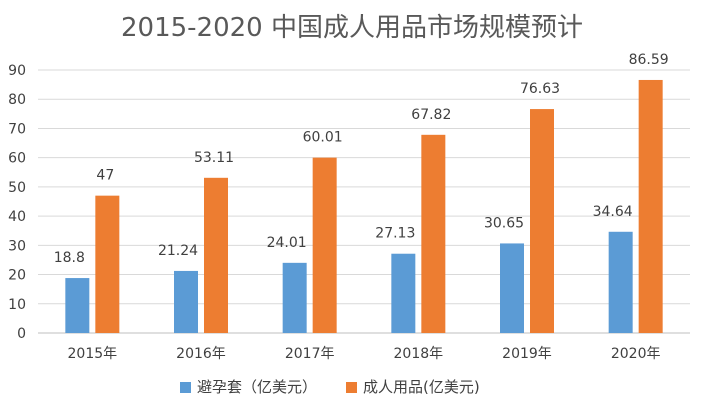  I want to click on y-tick-label: 0, so click(21, 334).